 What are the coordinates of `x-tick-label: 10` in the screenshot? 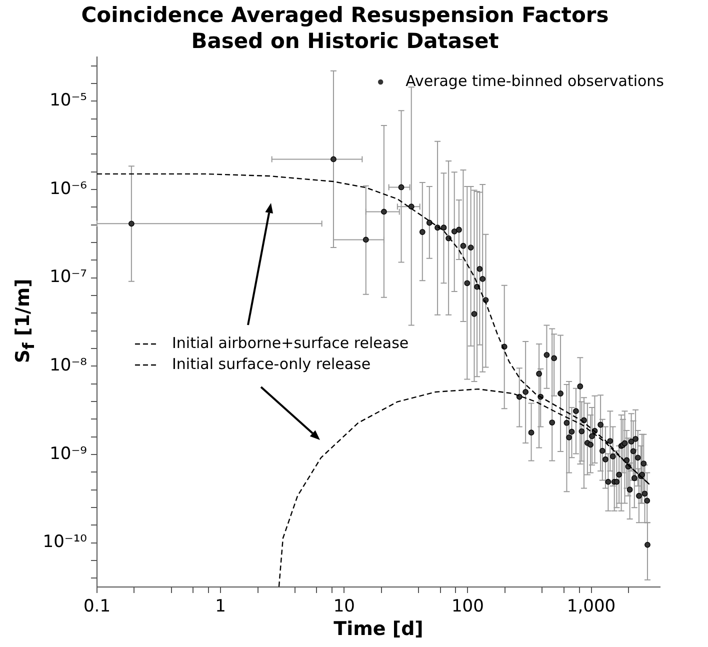 It's located at (344, 606).